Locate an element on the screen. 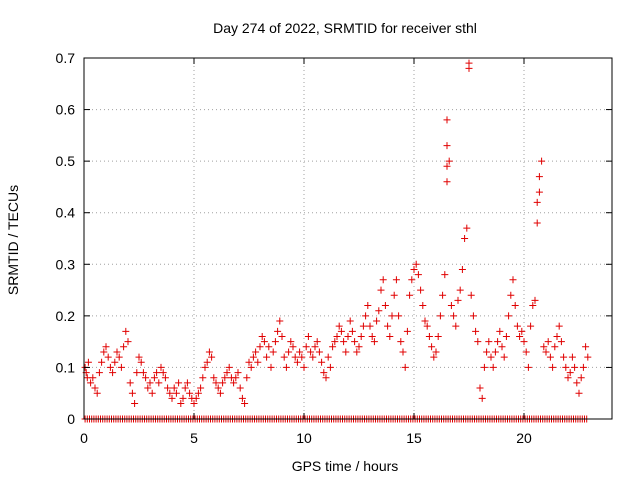 Image resolution: width=640 pixels, height=480 pixels. x-tick-label: 15 is located at coordinates (414, 438).